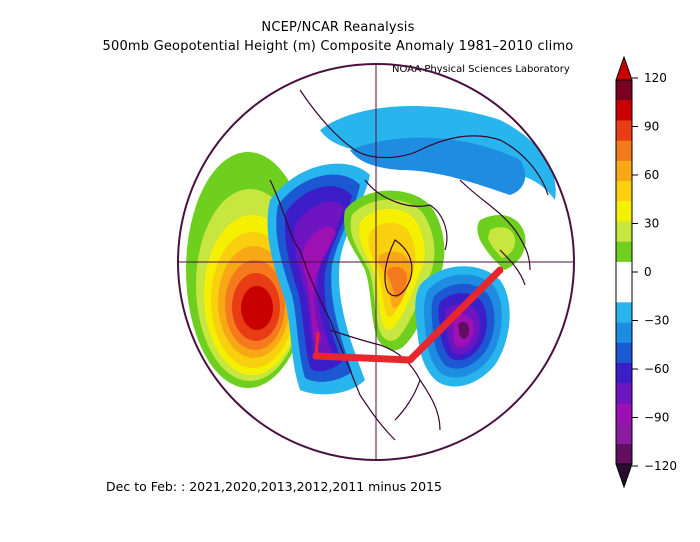 Image resolution: width=700 pixels, height=542 pixels. What do you see at coordinates (656, 321) in the screenshot?
I see `colorbar-tick-label: −30` at bounding box center [656, 321].